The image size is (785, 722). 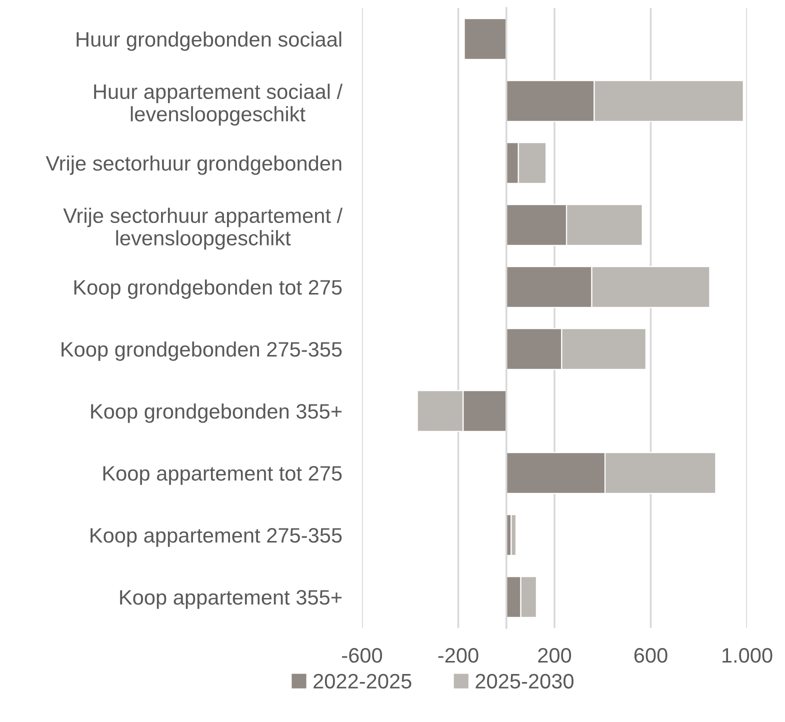 I want to click on y-tick-label: Koop appartement 275-355, so click(x=216, y=537).